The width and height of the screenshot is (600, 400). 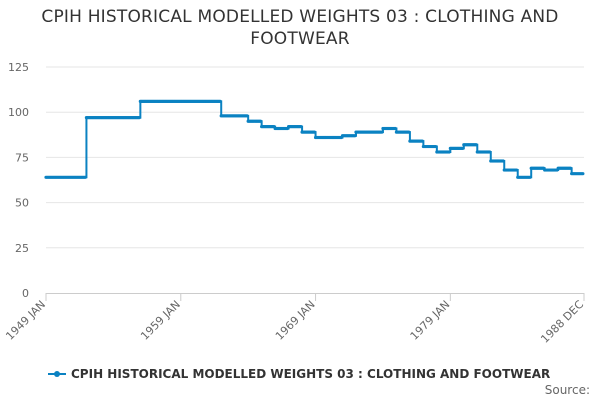 I want to click on y-tick-label-25: 25, so click(x=22, y=248).